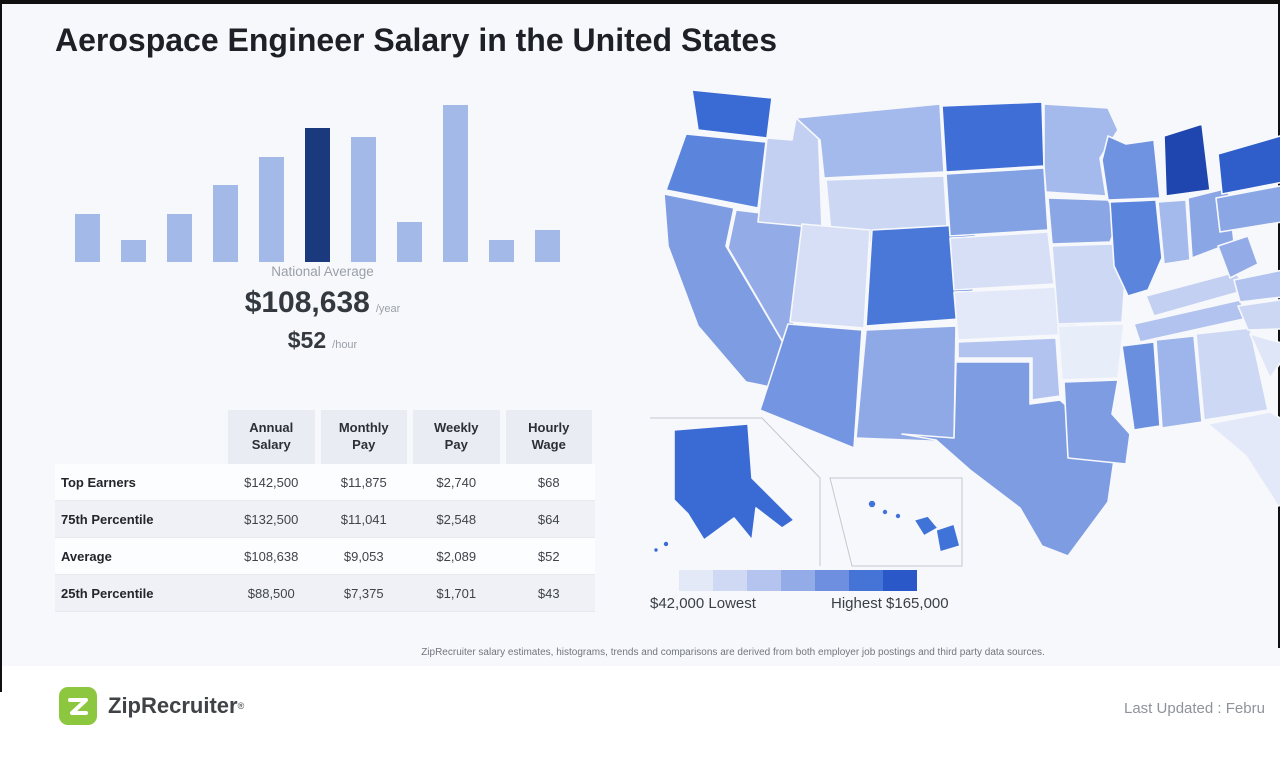 Image resolution: width=1280 pixels, height=760 pixels. What do you see at coordinates (1010, 459) in the screenshot?
I see `state-TX` at bounding box center [1010, 459].